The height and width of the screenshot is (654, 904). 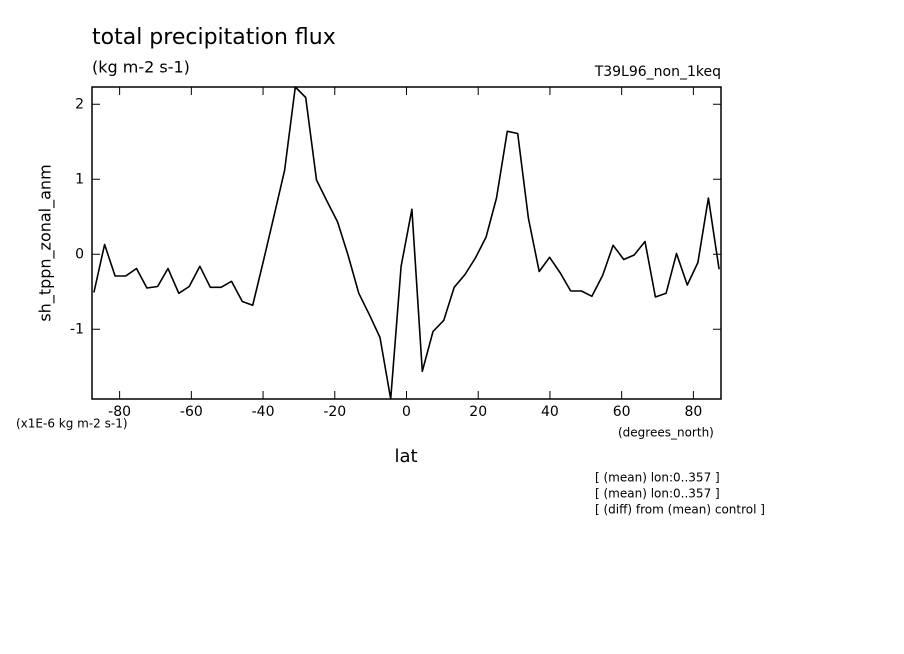 I want to click on x-tick-label: -80, so click(x=119, y=412).